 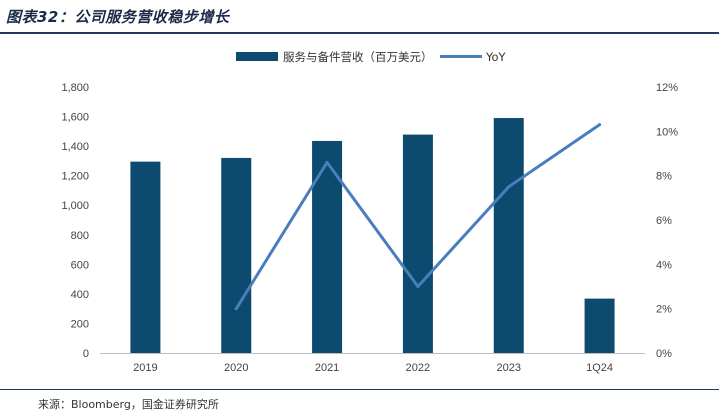 I want to click on x-tick-label: 2022, so click(x=418, y=368).